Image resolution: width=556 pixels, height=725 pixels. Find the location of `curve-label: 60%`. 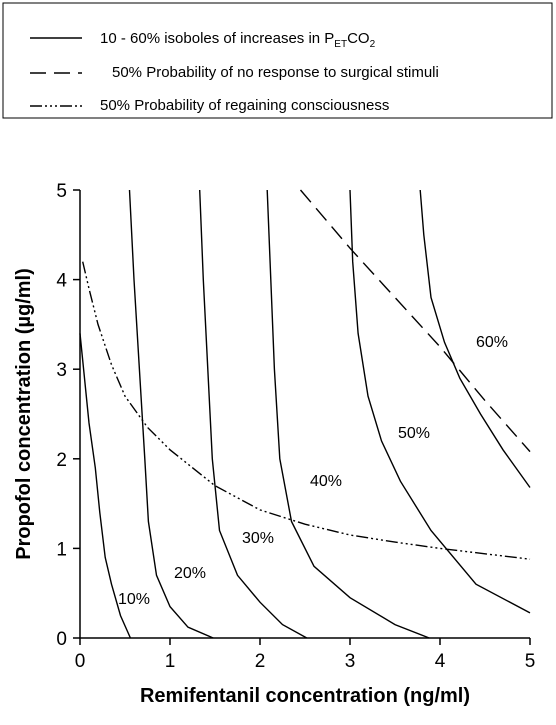

curve-label: 60% is located at coordinates (492, 342).